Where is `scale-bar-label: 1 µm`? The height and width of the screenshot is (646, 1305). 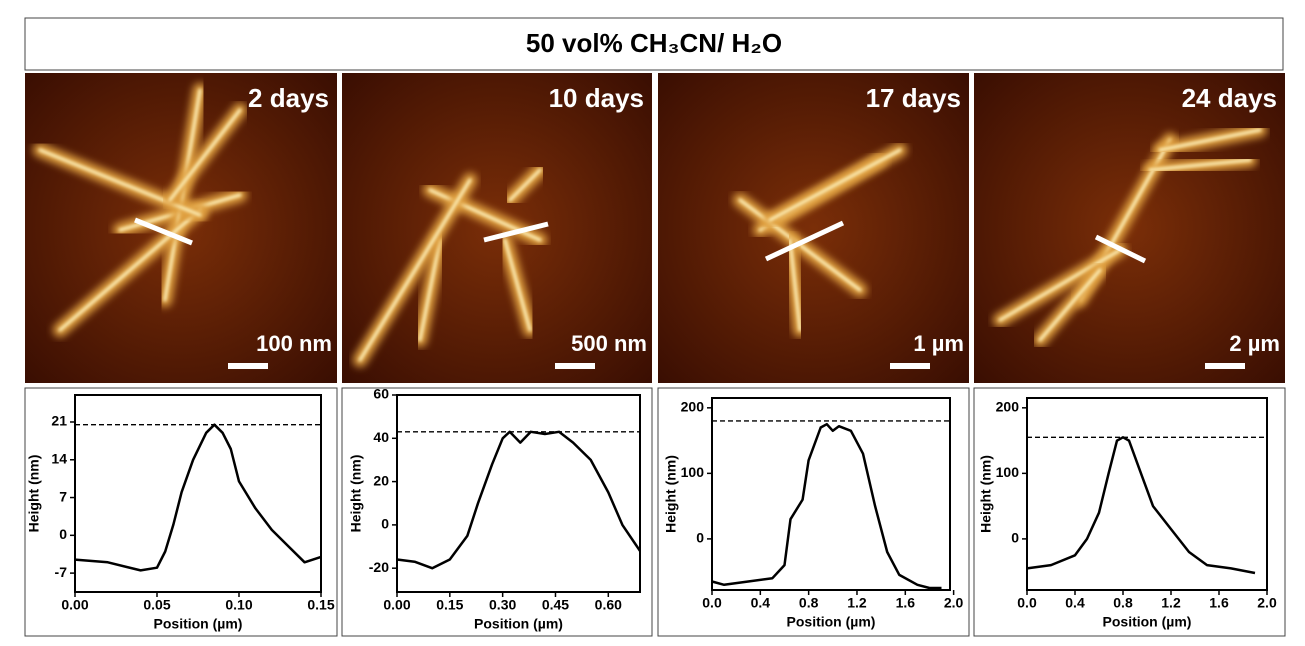 scale-bar-label: 1 µm is located at coordinates (938, 343).